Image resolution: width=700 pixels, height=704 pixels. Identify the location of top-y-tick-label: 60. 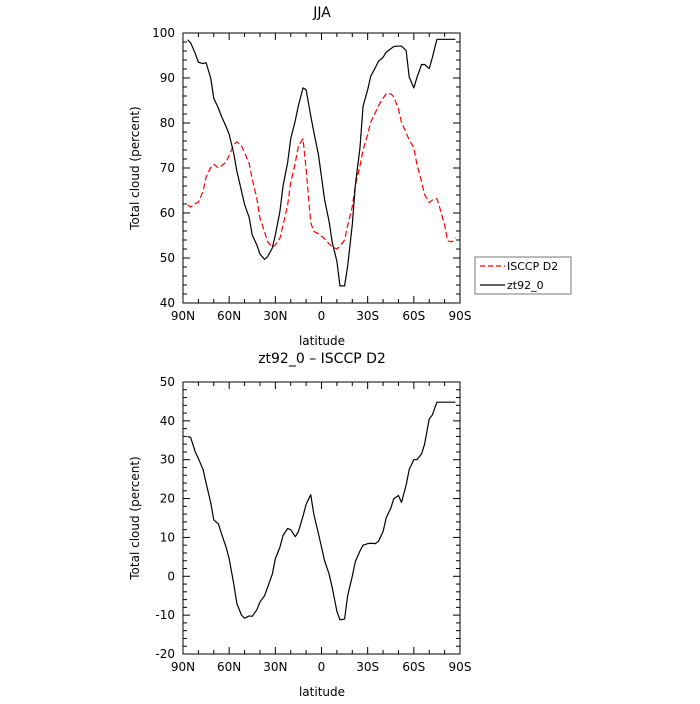
(167, 213).